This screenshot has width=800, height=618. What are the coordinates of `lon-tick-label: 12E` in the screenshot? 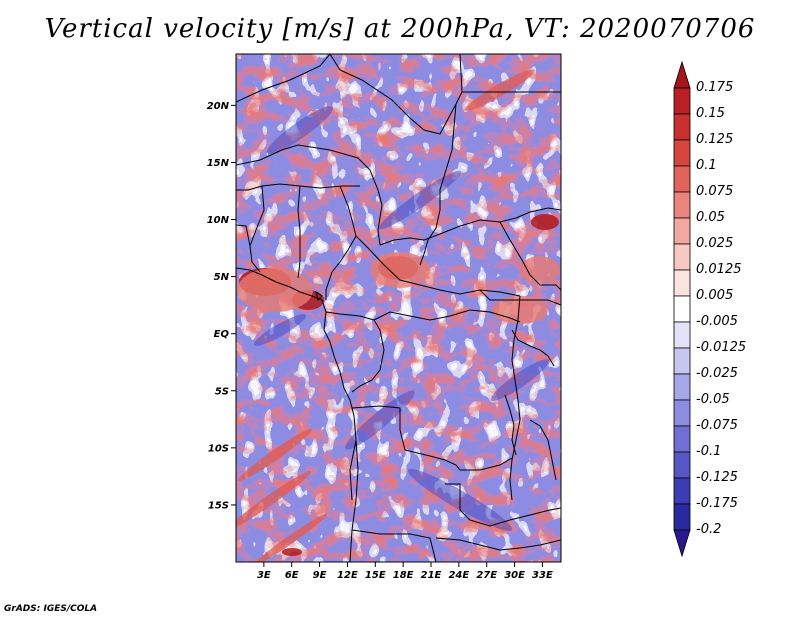 It's located at (347, 575).